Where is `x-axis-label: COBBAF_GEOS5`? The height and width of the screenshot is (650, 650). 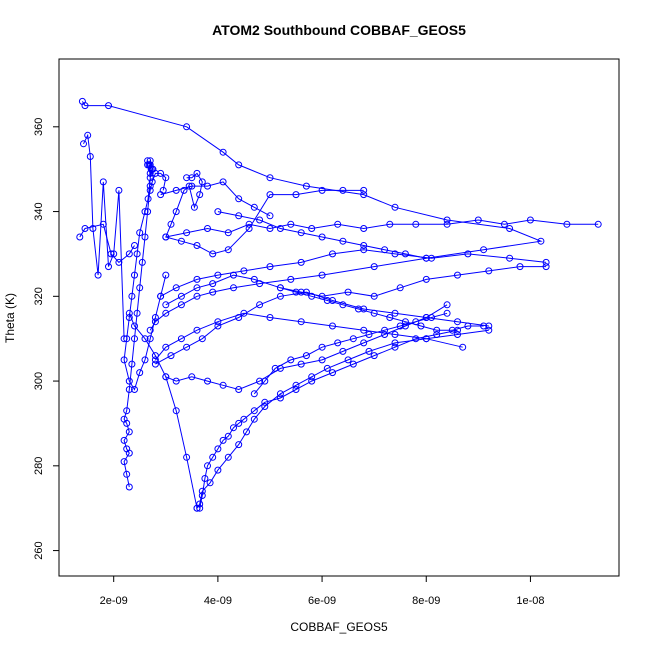 x-axis-label: COBBAF_GEOS5 is located at coordinates (339, 627).